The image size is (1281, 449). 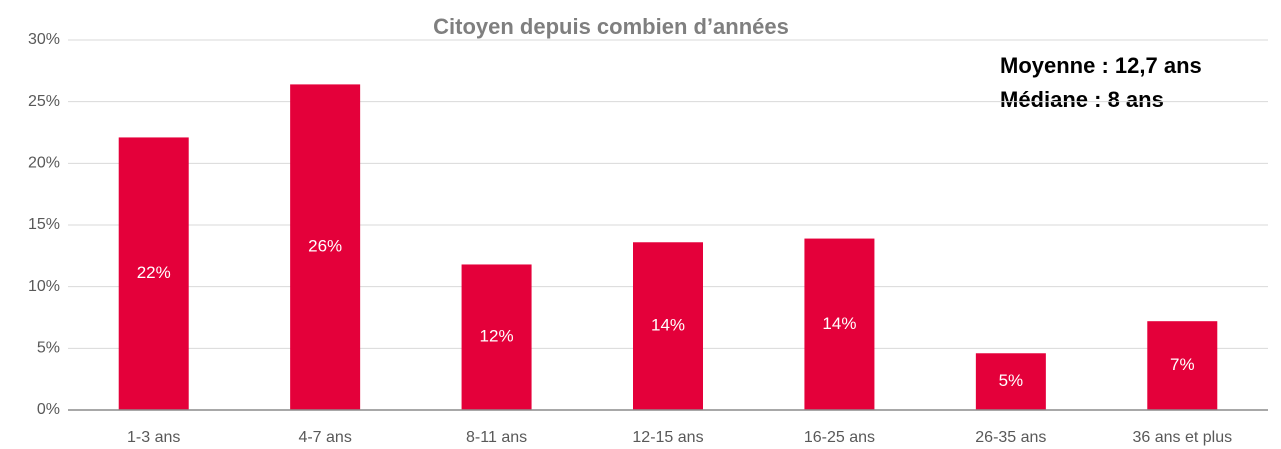 What do you see at coordinates (44, 224) in the screenshot?
I see `y-tick-label: 15%` at bounding box center [44, 224].